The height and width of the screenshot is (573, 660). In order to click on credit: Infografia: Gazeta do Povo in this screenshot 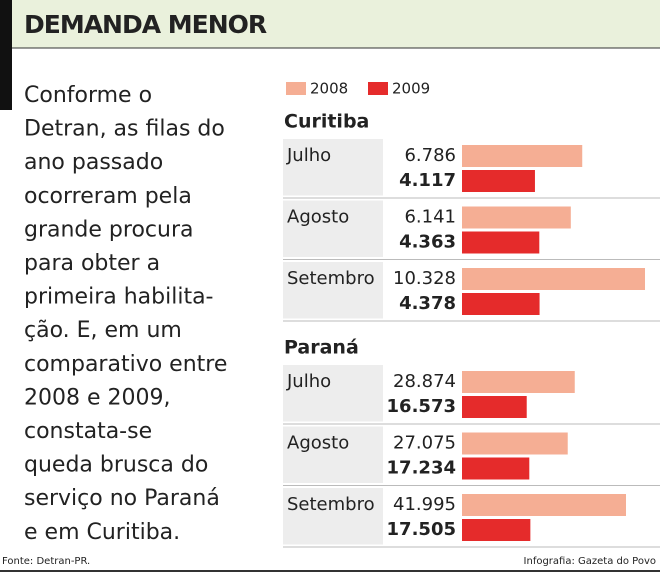, I will do `click(590, 561)`.